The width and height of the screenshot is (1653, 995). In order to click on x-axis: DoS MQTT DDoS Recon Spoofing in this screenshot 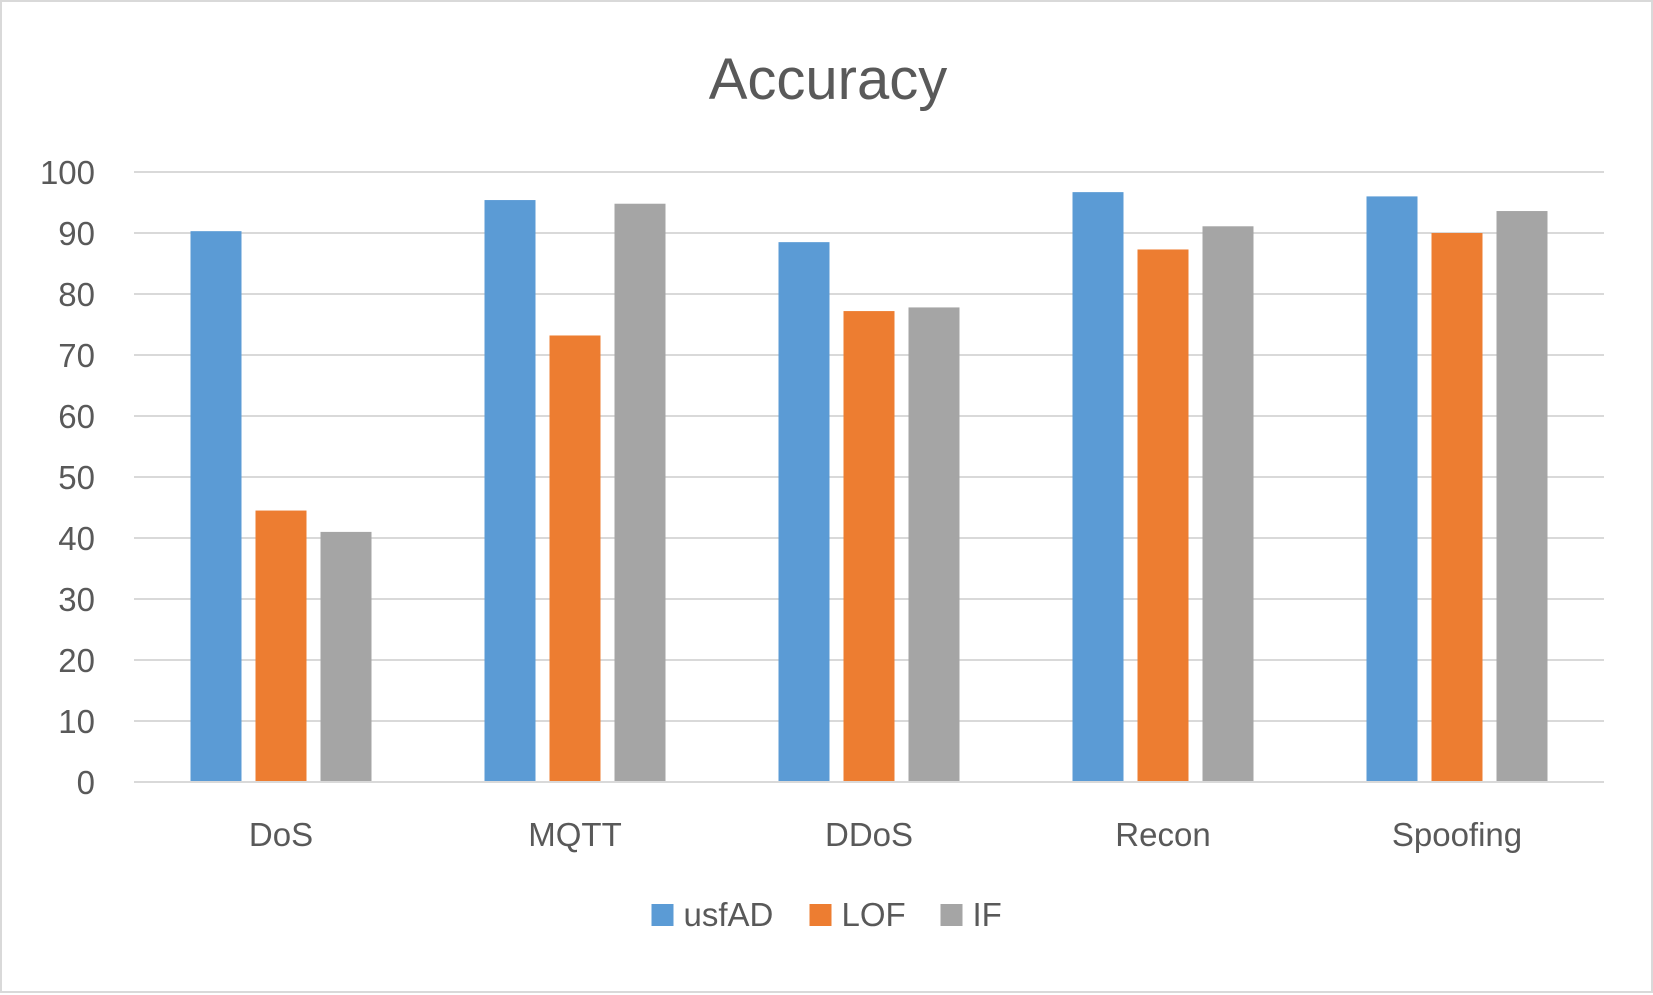, I will do `click(869, 817)`.